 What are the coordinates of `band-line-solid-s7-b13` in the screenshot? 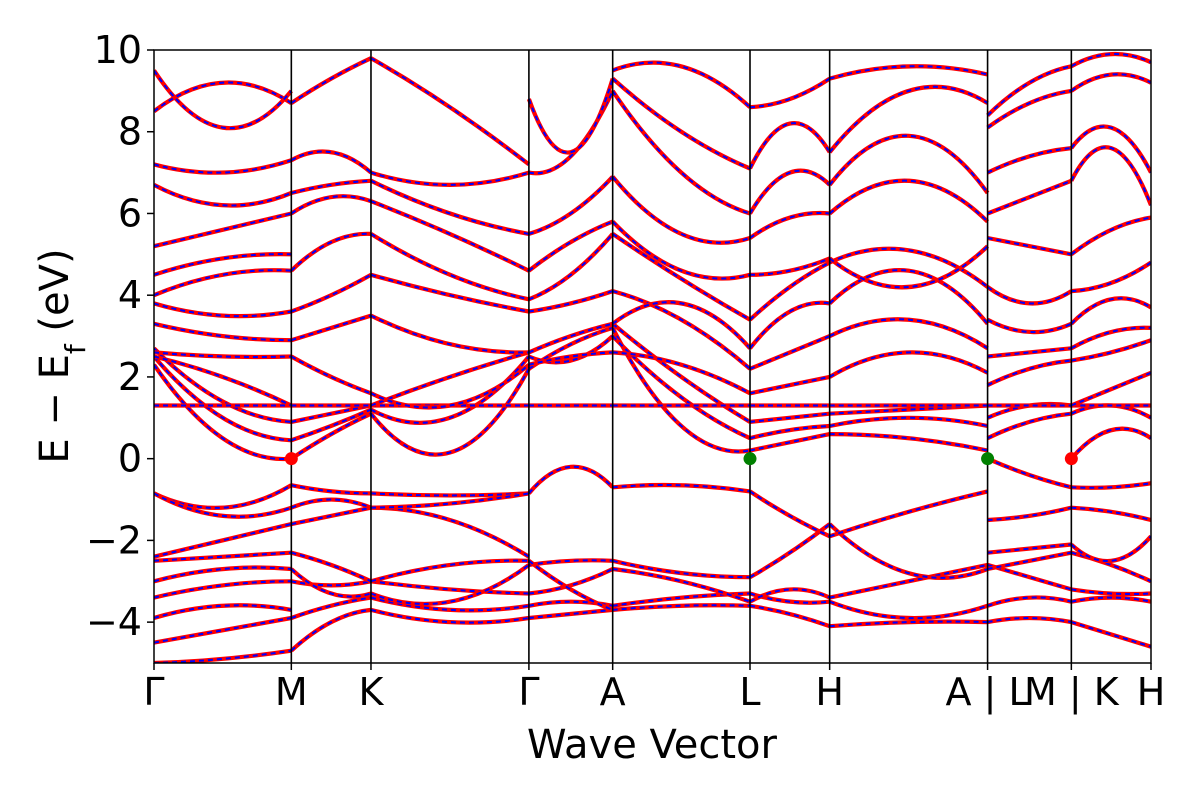 It's located at (1029, 295).